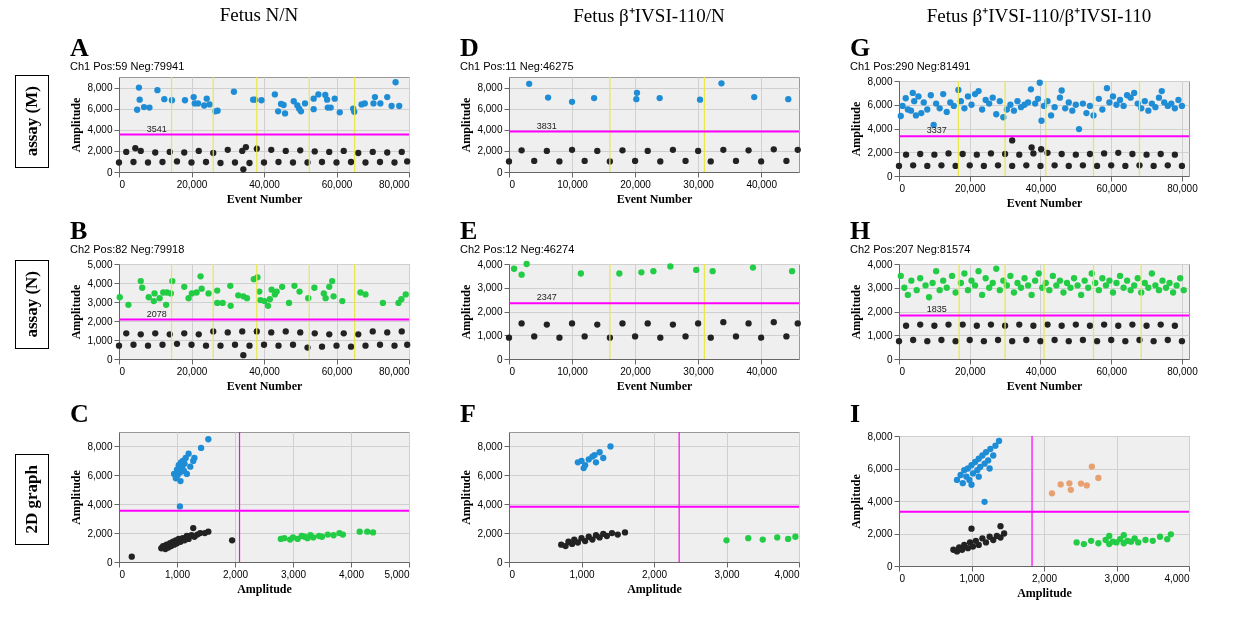 This screenshot has width=1234, height=624. I want to click on chart-title: F, so click(467, 414).